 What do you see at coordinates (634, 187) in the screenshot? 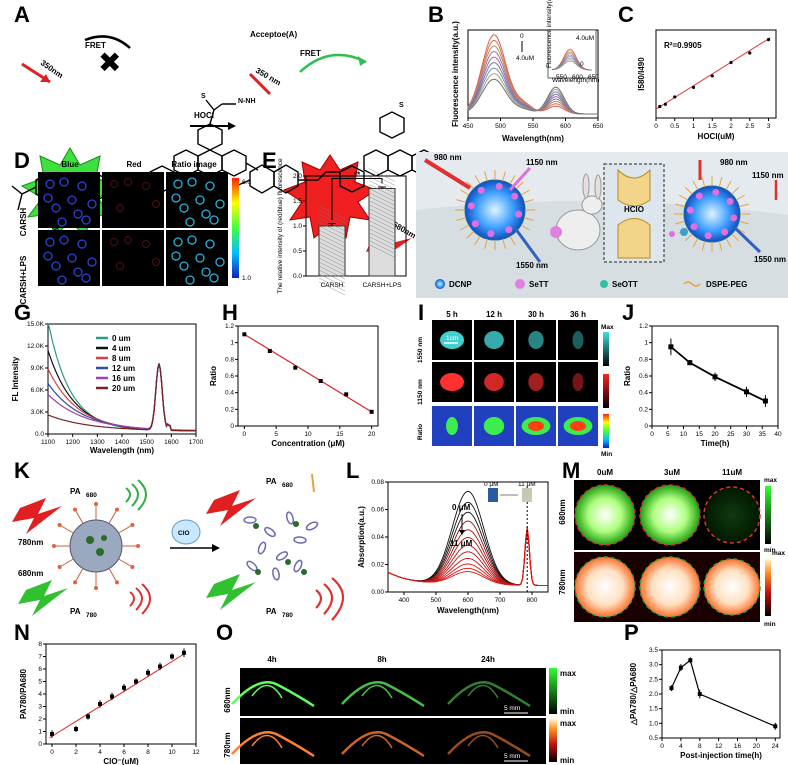
I see `knee-bone-top` at bounding box center [634, 187].